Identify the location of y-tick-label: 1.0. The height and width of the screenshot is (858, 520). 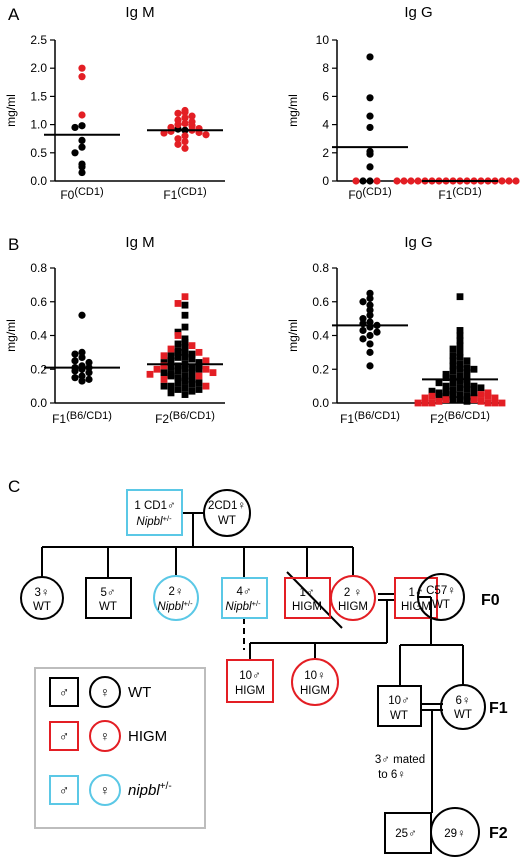
(38, 125).